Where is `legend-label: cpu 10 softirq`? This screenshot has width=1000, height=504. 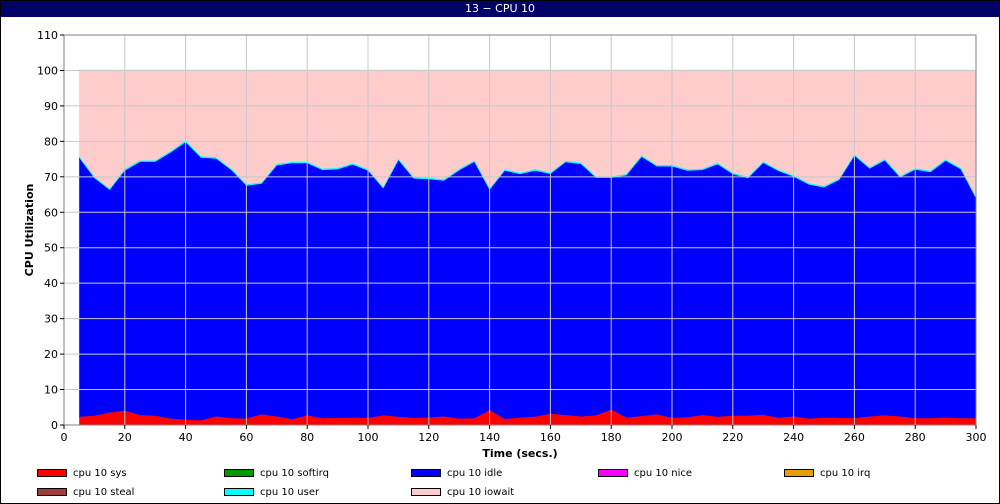
legend-label: cpu 10 softirq is located at coordinates (294, 473).